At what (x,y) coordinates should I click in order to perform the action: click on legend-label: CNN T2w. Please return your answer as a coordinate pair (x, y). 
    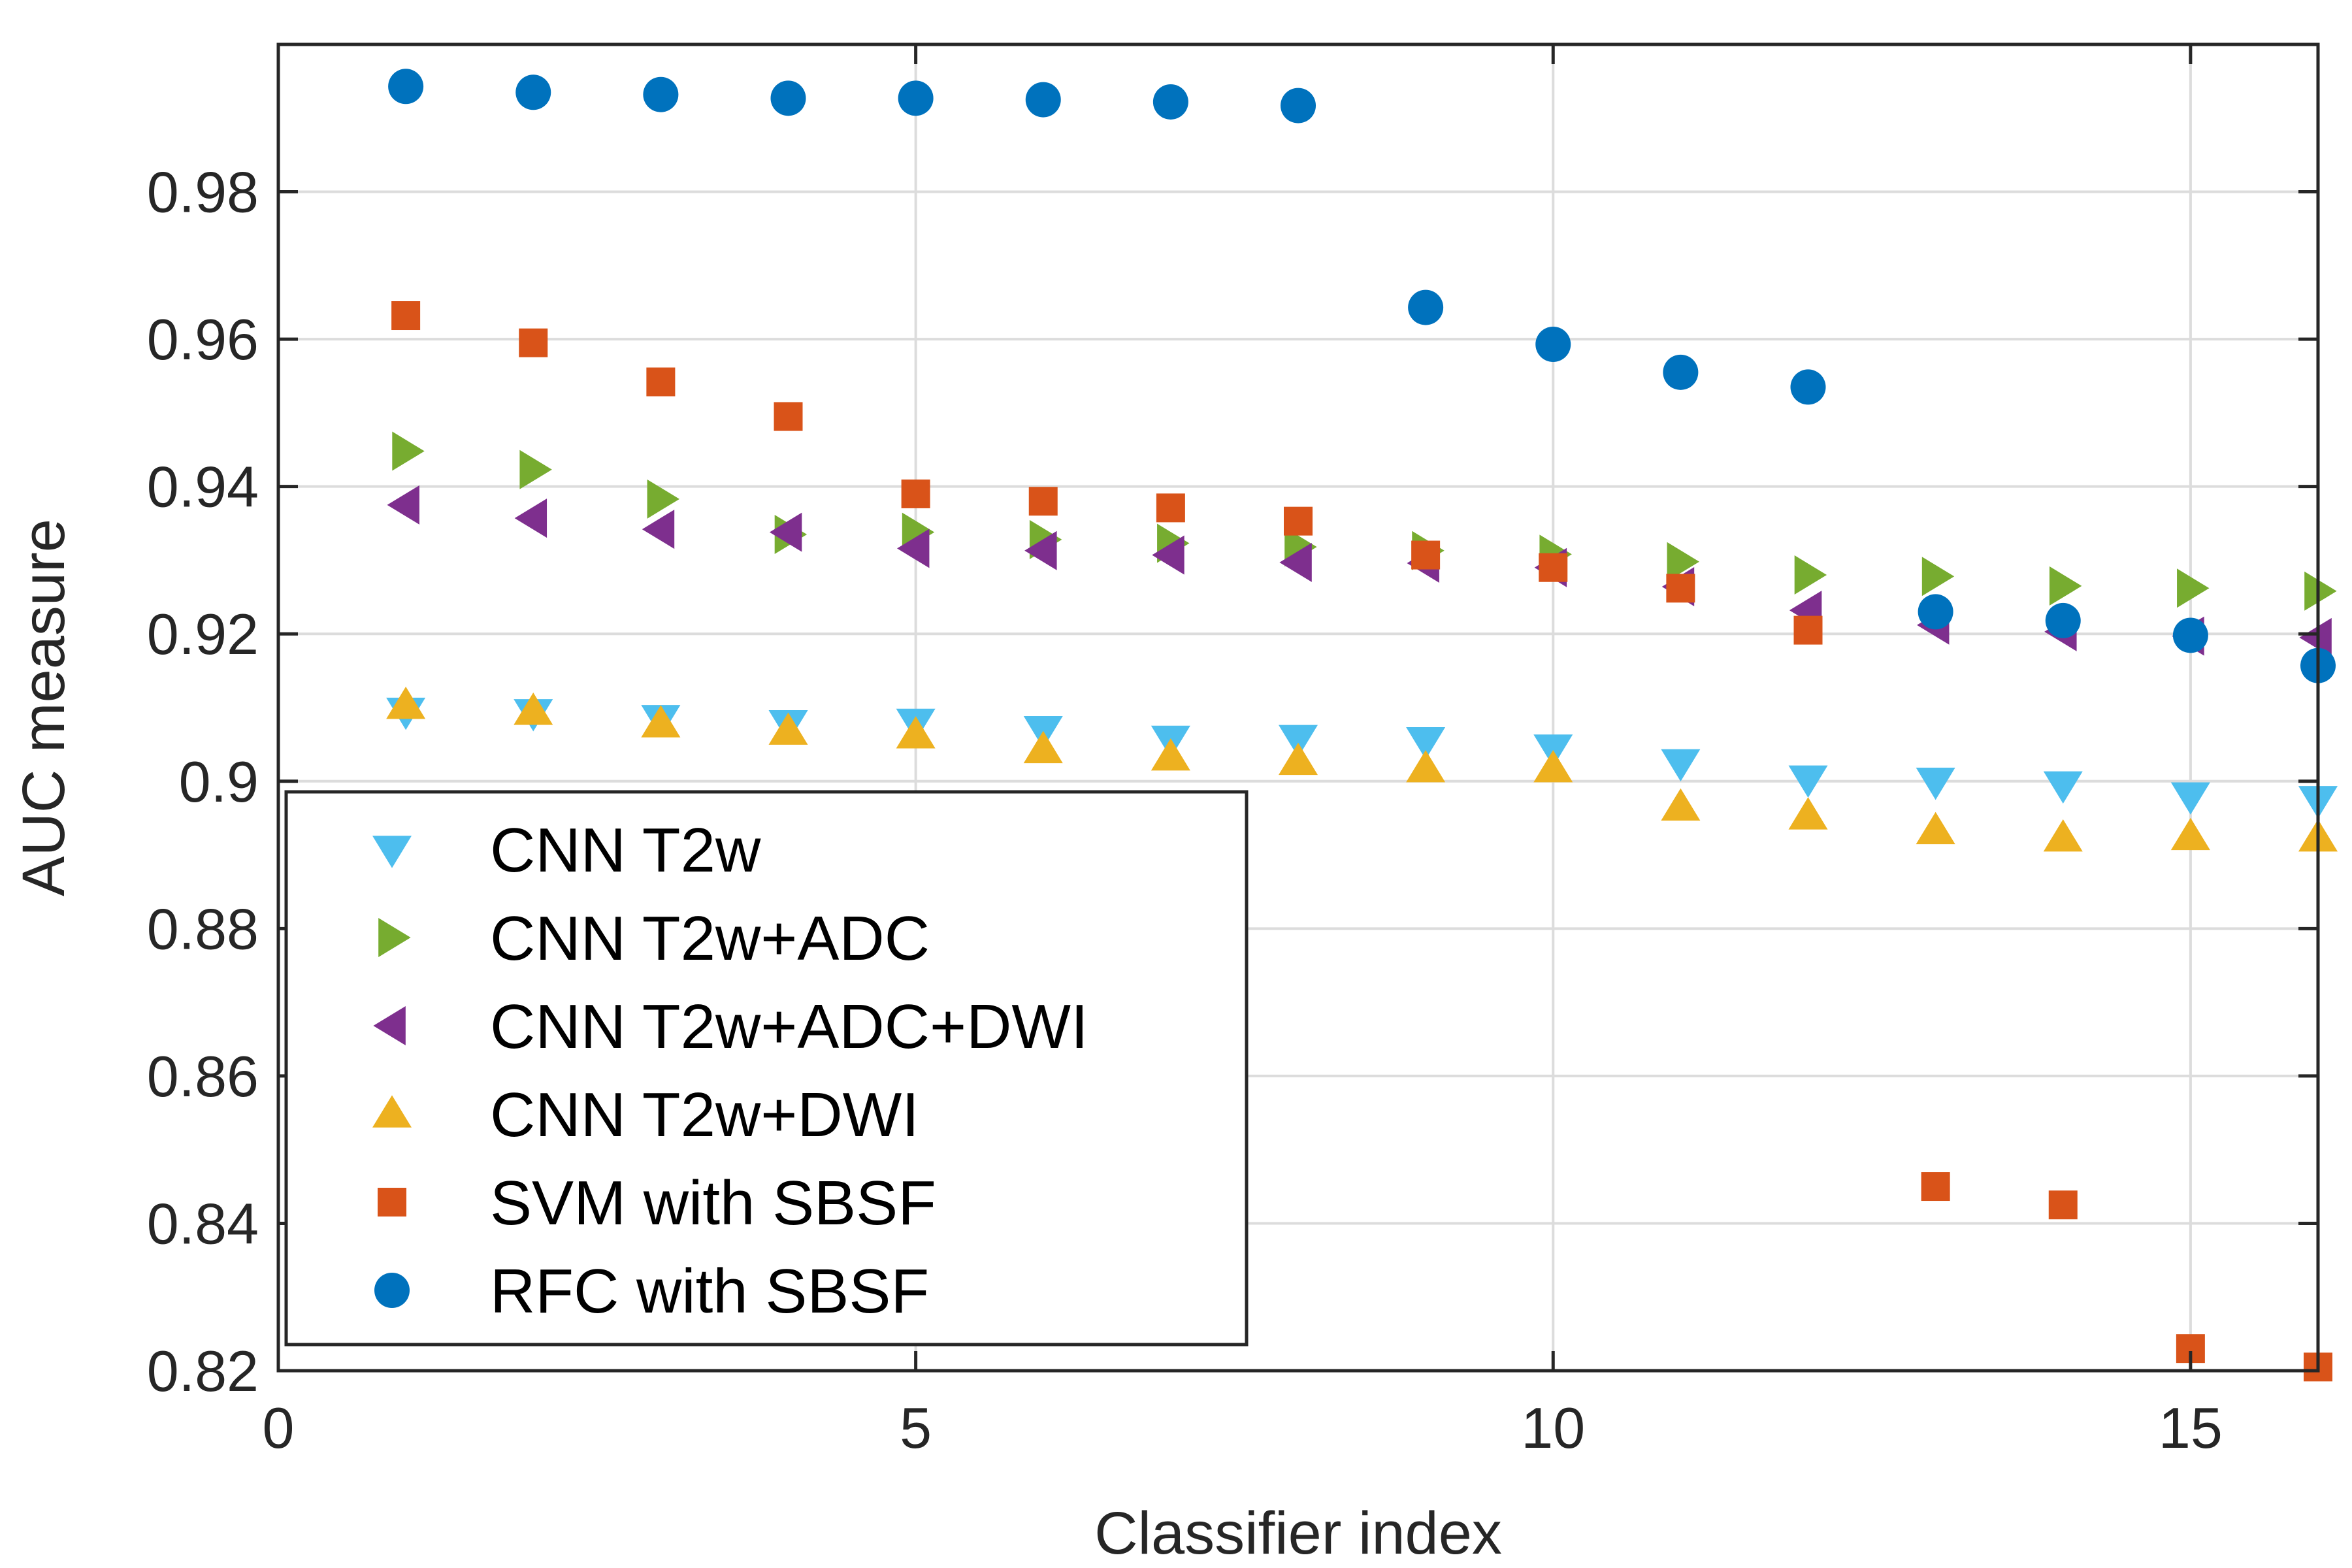
    Looking at the image, I should click on (625, 850).